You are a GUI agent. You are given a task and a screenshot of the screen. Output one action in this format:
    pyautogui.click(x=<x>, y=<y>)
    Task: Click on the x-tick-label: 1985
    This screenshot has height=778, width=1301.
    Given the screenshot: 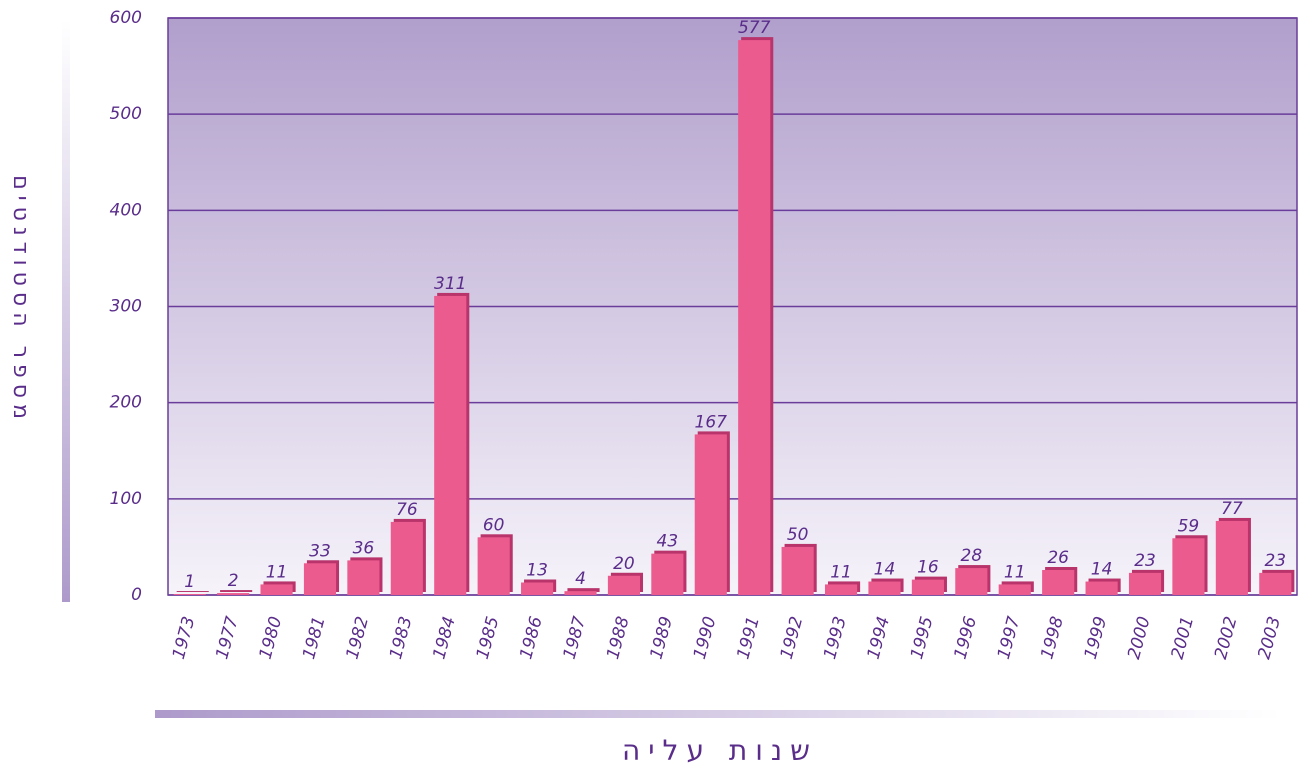 What is the action you would take?
    pyautogui.click(x=488, y=637)
    